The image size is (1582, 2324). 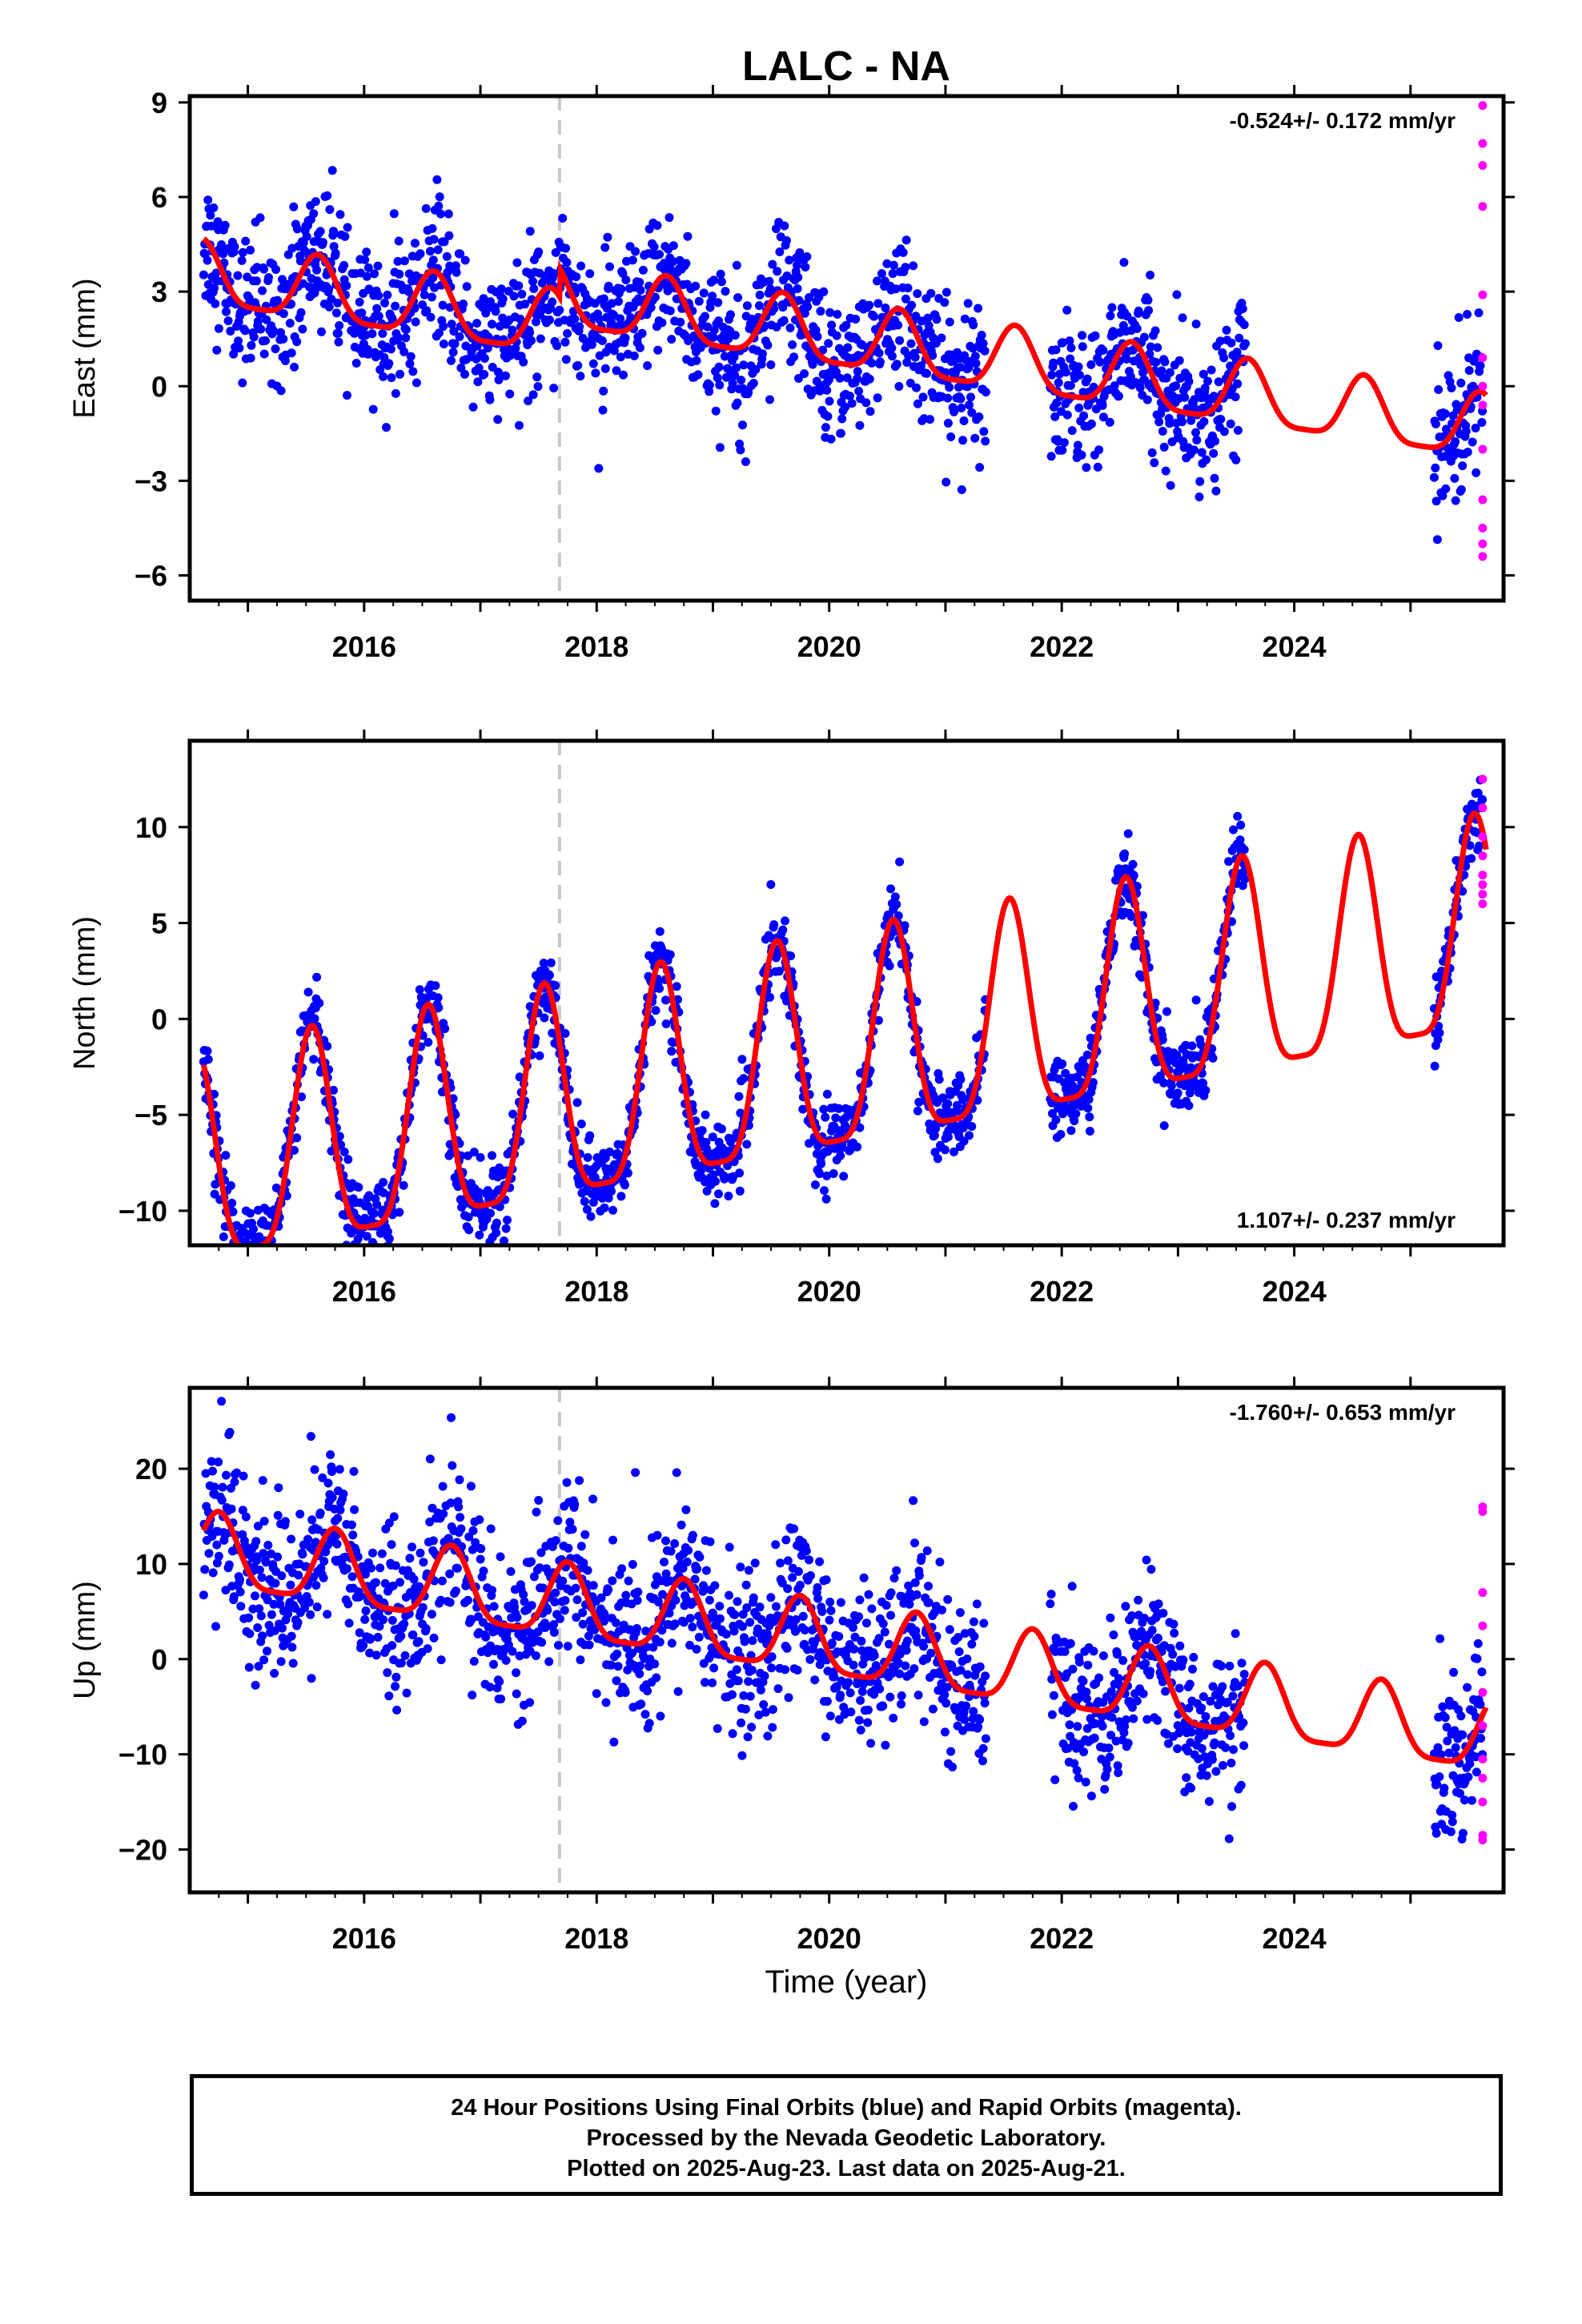 What do you see at coordinates (151, 1115) in the screenshot?
I see `y-tick-label: −5` at bounding box center [151, 1115].